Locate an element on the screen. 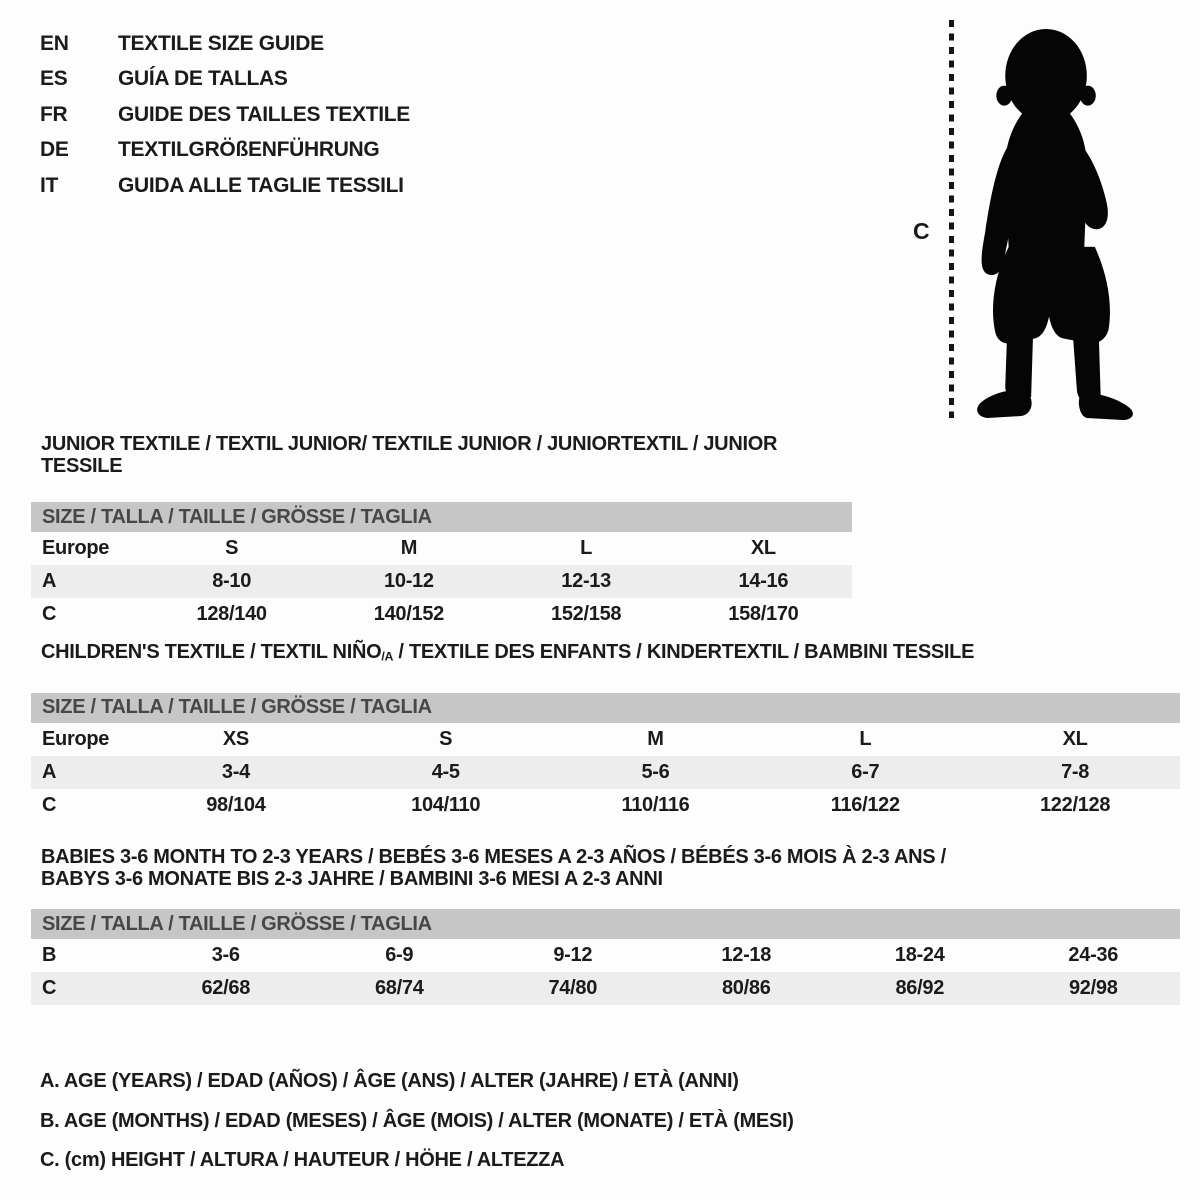 This screenshot has height=1200, width=1200. row-label: B is located at coordinates (49, 955).